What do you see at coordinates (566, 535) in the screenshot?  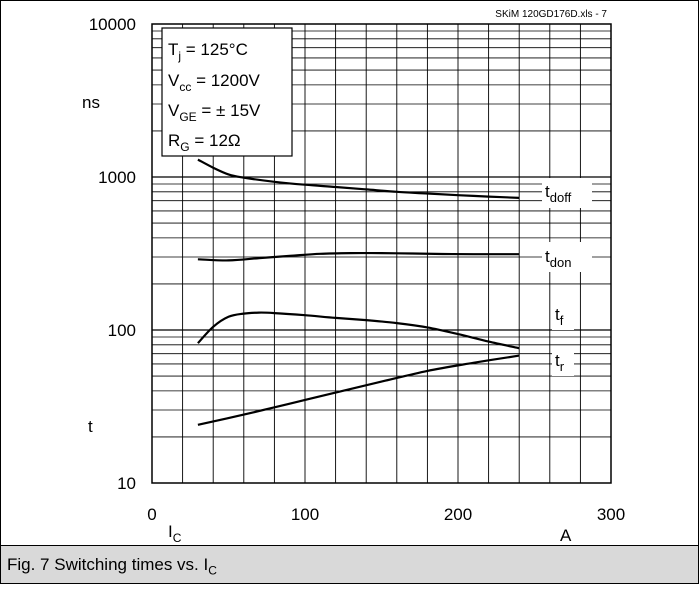 I see `x-unit-label: A` at bounding box center [566, 535].